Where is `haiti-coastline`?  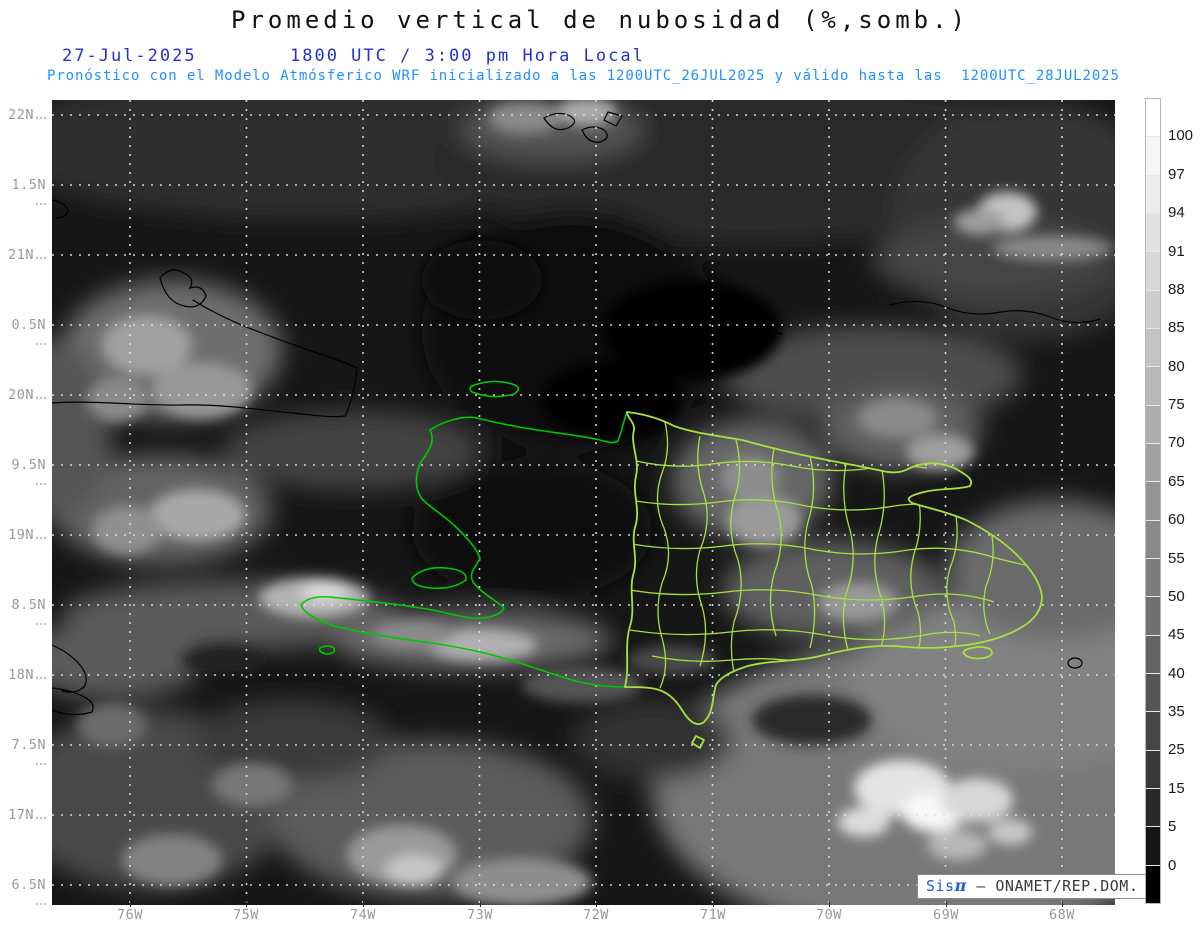 haiti-coastline is located at coordinates (464, 534).